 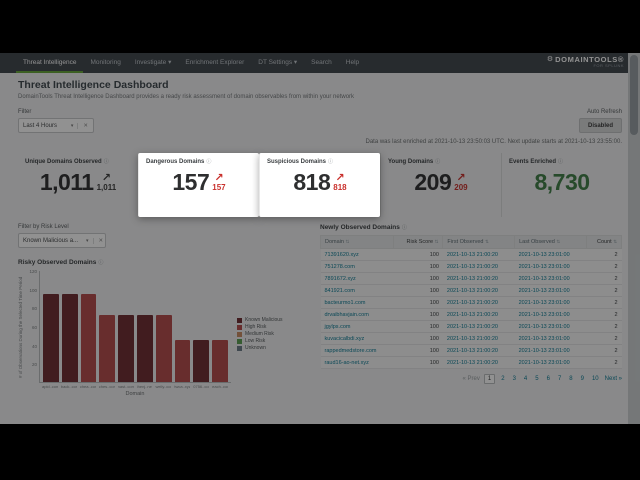 I want to click on domain-cell: jgylps.com, so click(x=357, y=326).